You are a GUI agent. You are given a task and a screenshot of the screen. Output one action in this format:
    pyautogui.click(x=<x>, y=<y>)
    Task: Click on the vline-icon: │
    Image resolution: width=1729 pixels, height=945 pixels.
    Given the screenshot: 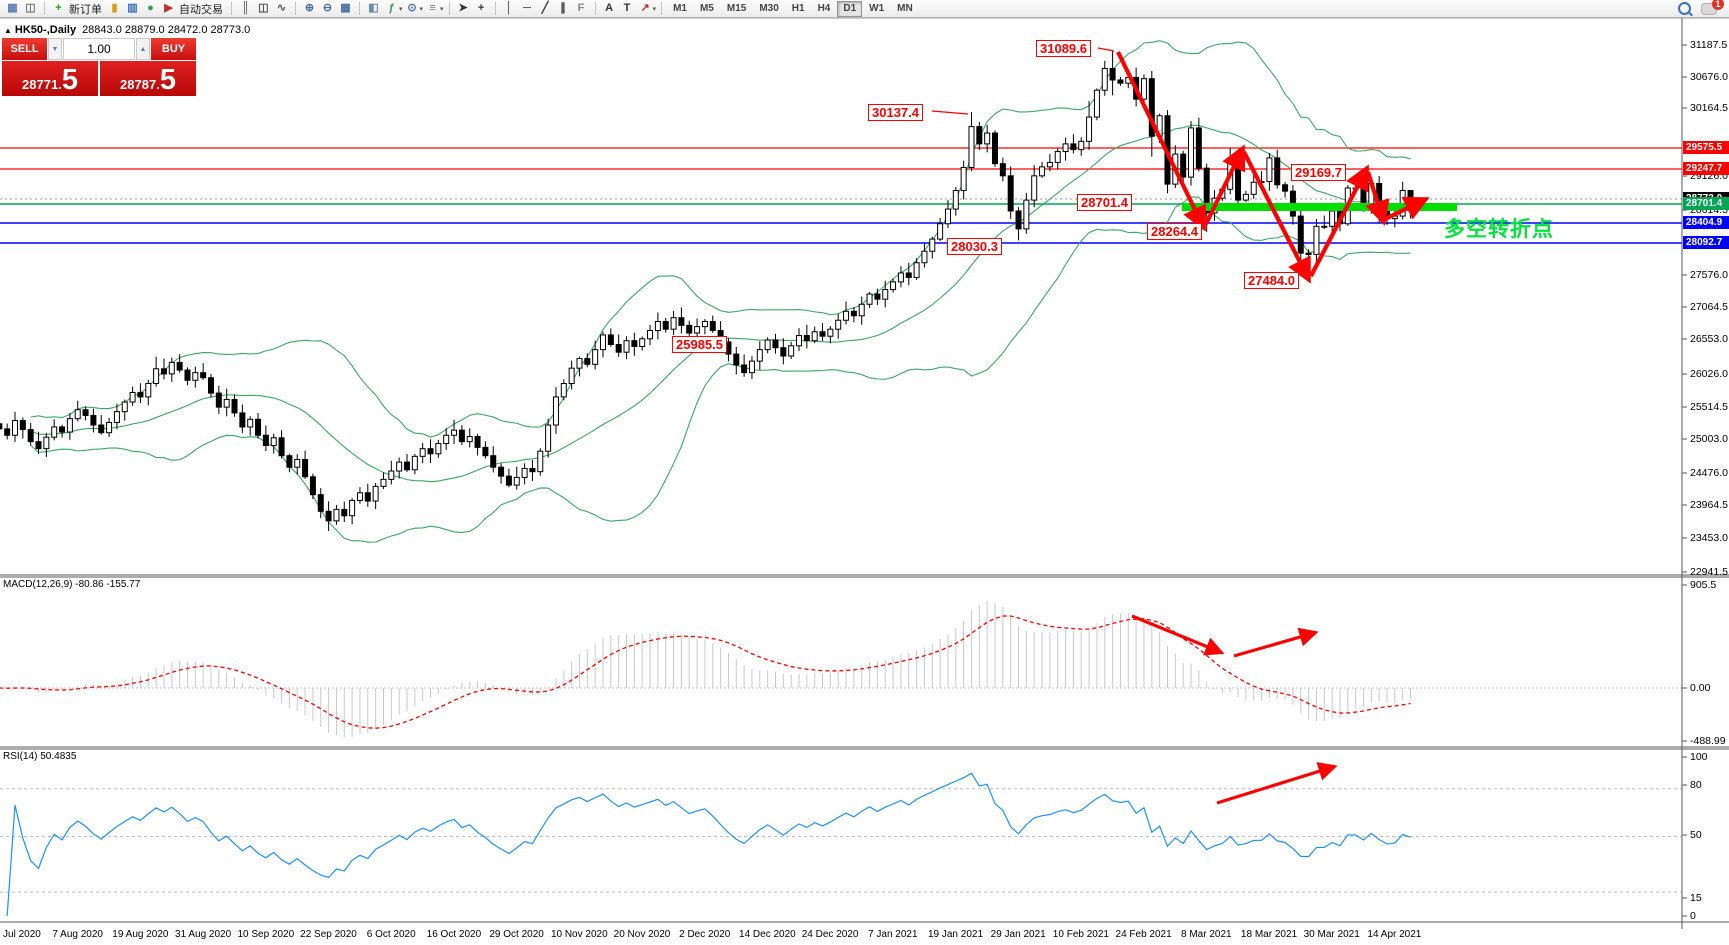 What is the action you would take?
    pyautogui.click(x=509, y=8)
    